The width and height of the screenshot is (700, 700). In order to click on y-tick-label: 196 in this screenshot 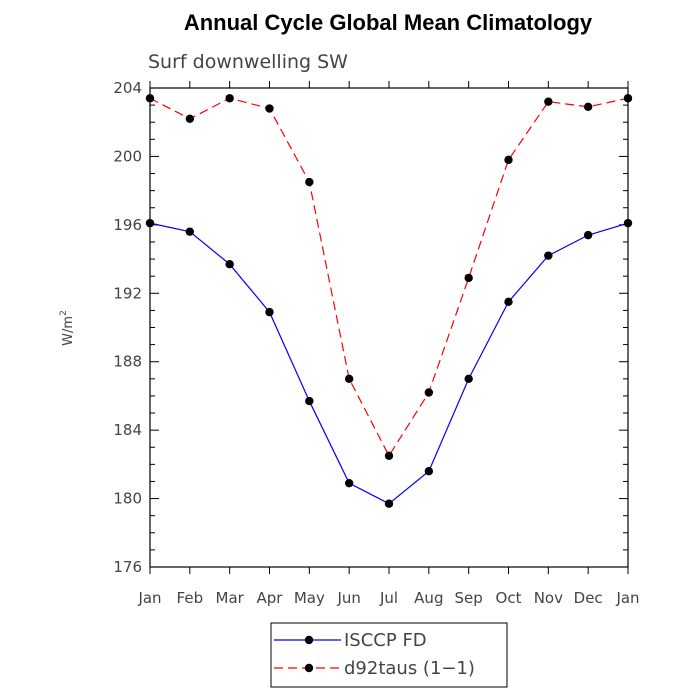, I will do `click(127, 225)`.